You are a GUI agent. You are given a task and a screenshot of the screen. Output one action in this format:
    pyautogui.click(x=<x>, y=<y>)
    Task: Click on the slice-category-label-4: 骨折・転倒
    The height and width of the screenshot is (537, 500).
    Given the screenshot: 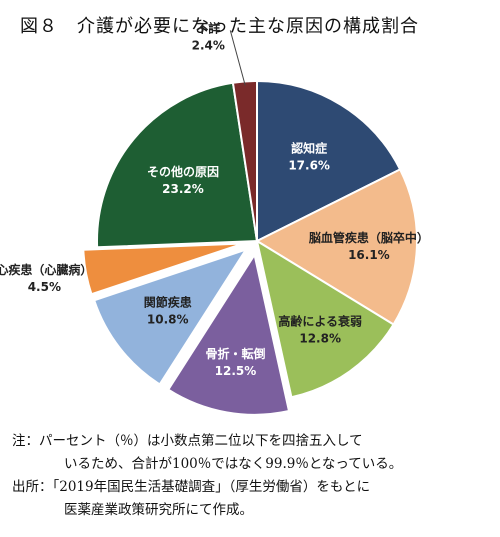 What is the action you would take?
    pyautogui.click(x=235, y=353)
    